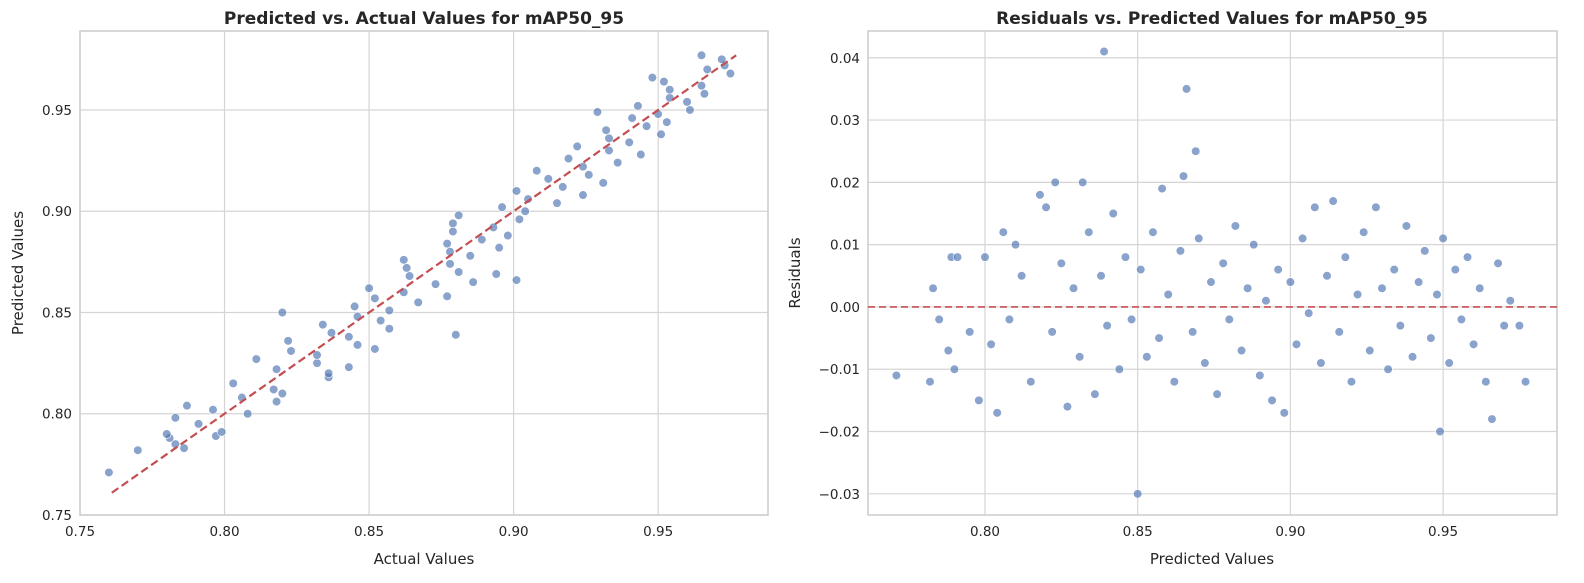 The image size is (1584, 583). What do you see at coordinates (845, 183) in the screenshot?
I see `y-tick-label: 0.02` at bounding box center [845, 183].